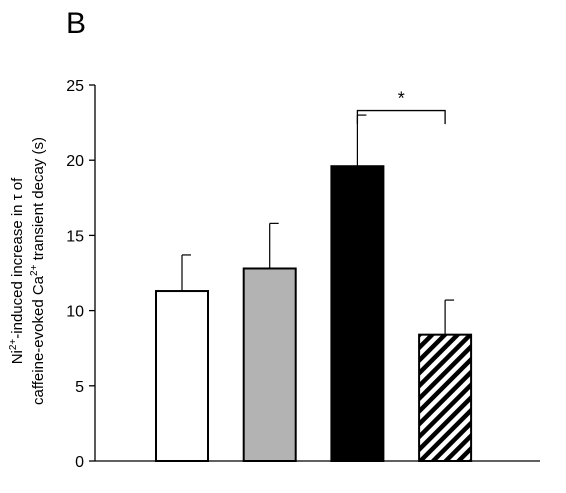 The height and width of the screenshot is (493, 566). Describe the element at coordinates (13, 345) in the screenshot. I see `y-axis-label-line-1-sup: 2+` at that location.